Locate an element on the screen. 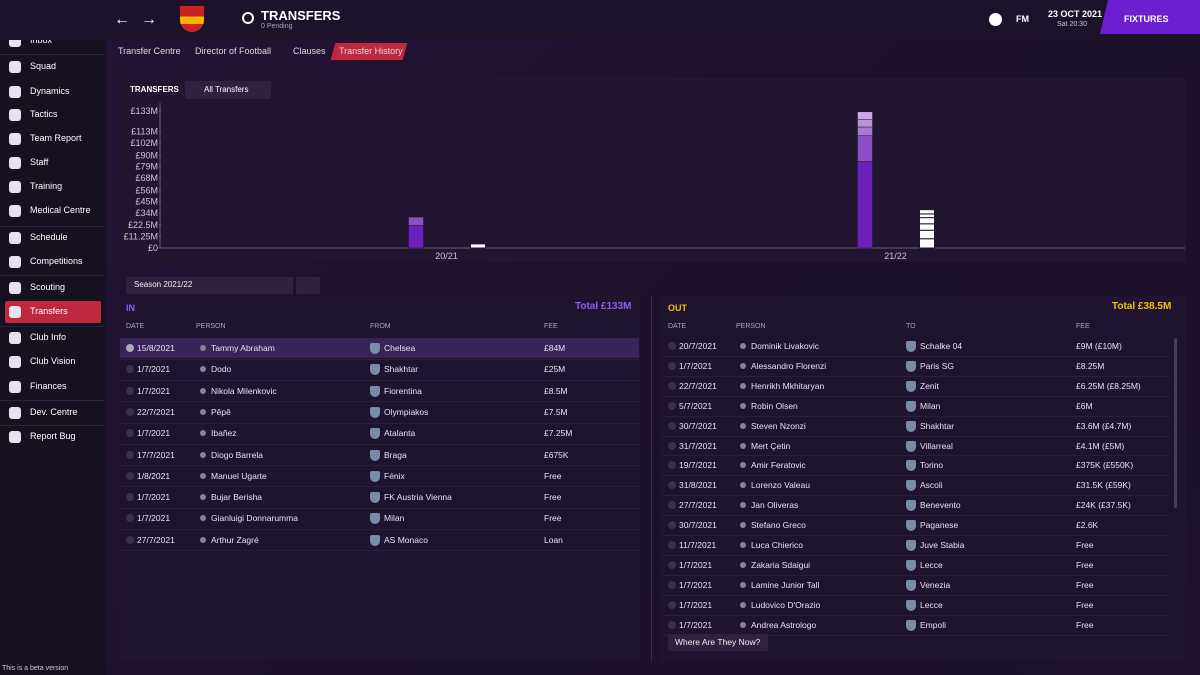  nav-item: Dynamics is located at coordinates (50, 91).